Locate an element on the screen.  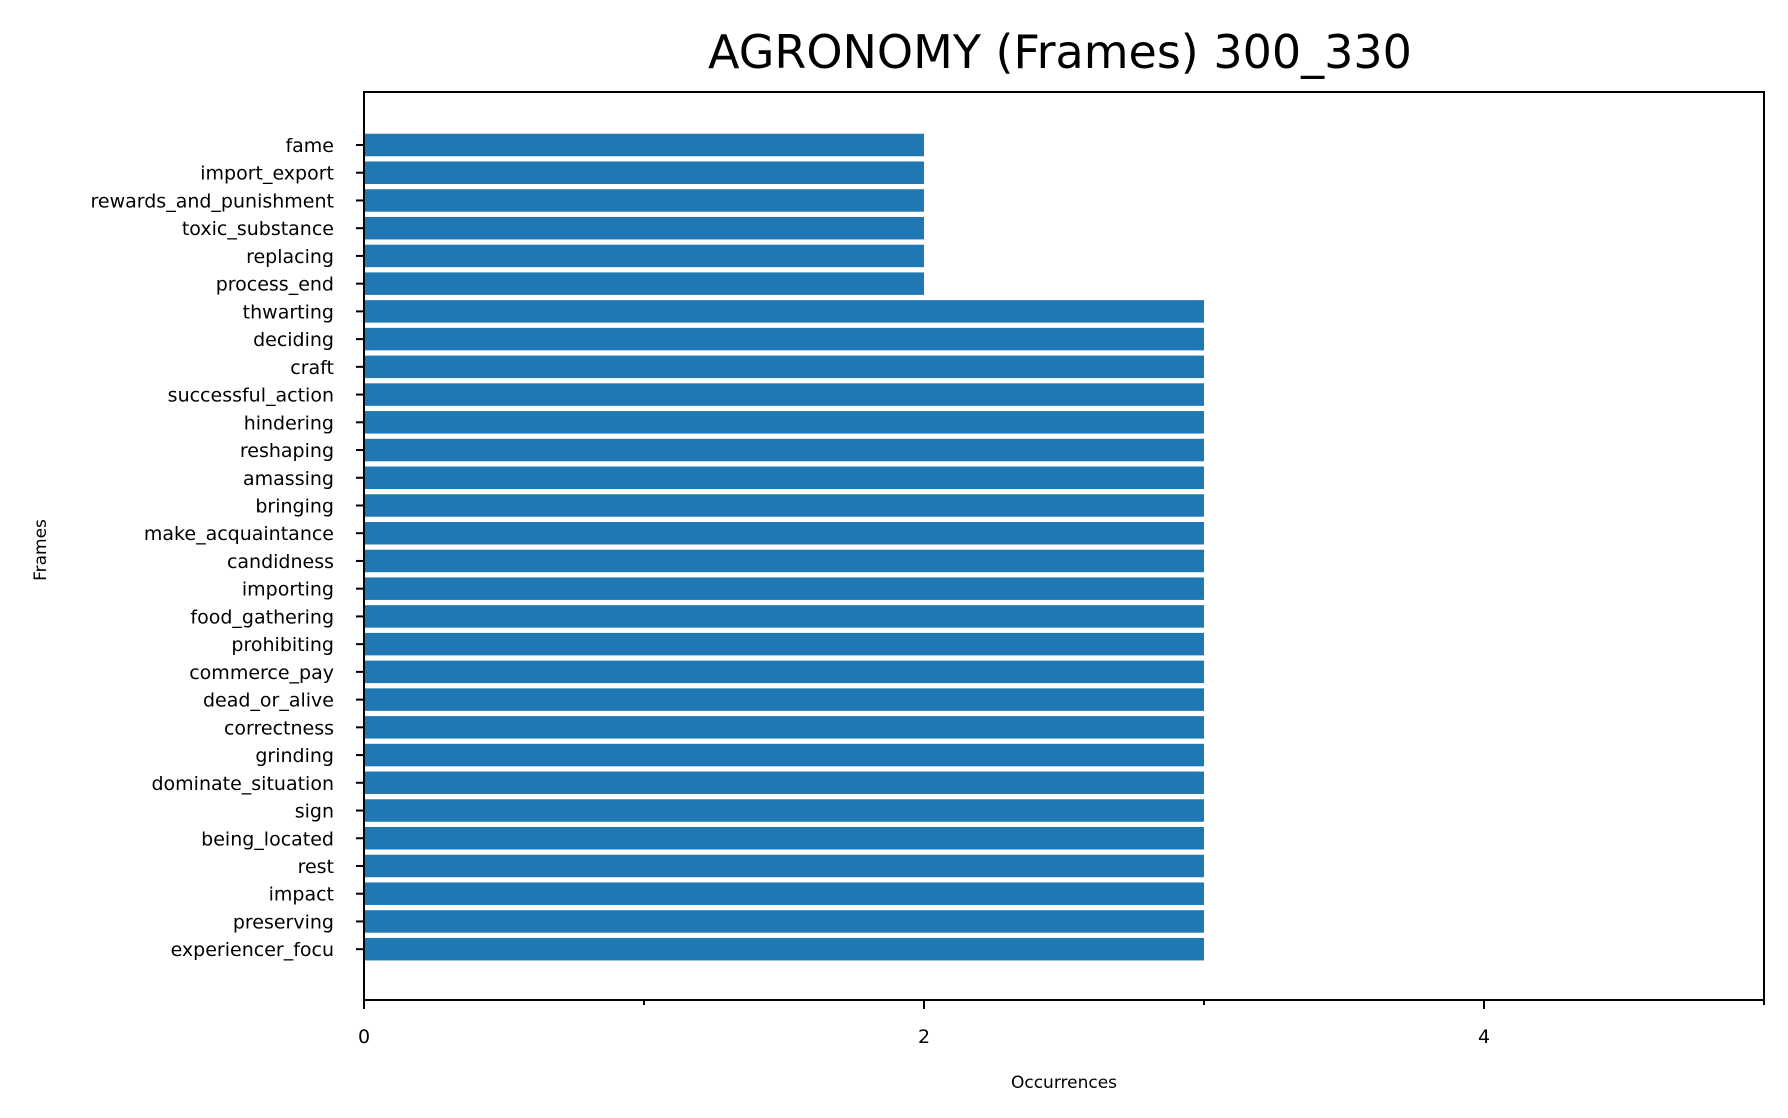
y-tick-label: preserving is located at coordinates (283, 922).